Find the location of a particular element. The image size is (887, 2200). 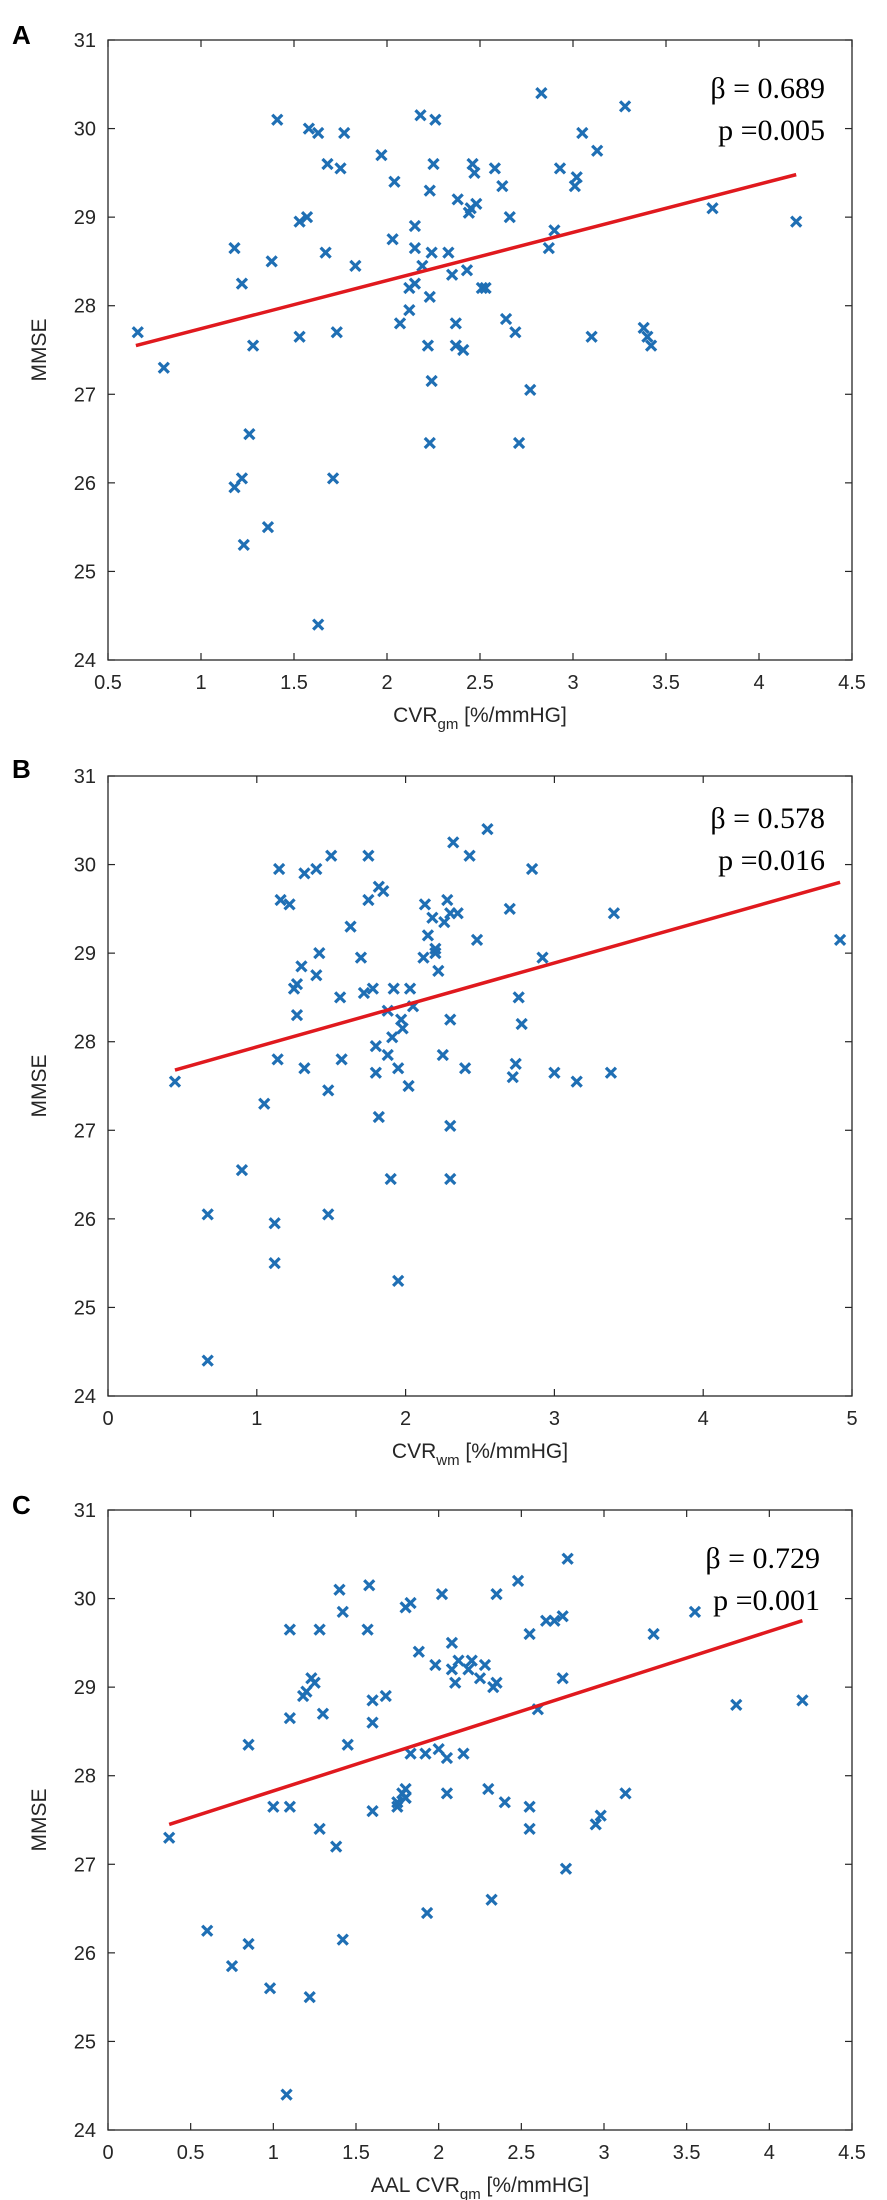

p-value-annotation: p =0.005 is located at coordinates (771, 130).